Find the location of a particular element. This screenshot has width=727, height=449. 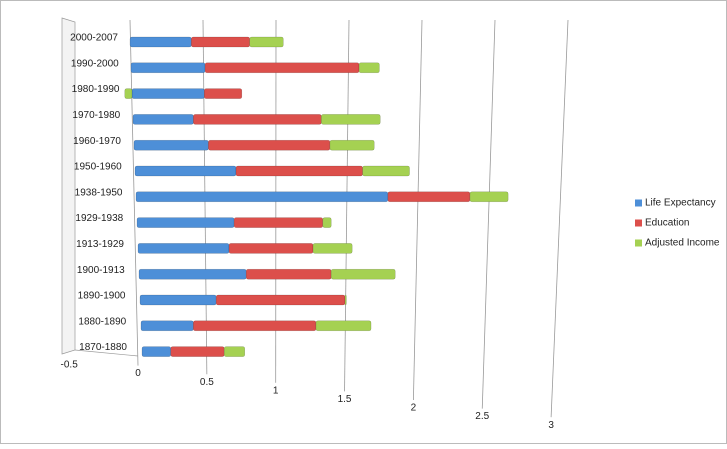

y-tick-label: 1913-1929 is located at coordinates (100, 244).